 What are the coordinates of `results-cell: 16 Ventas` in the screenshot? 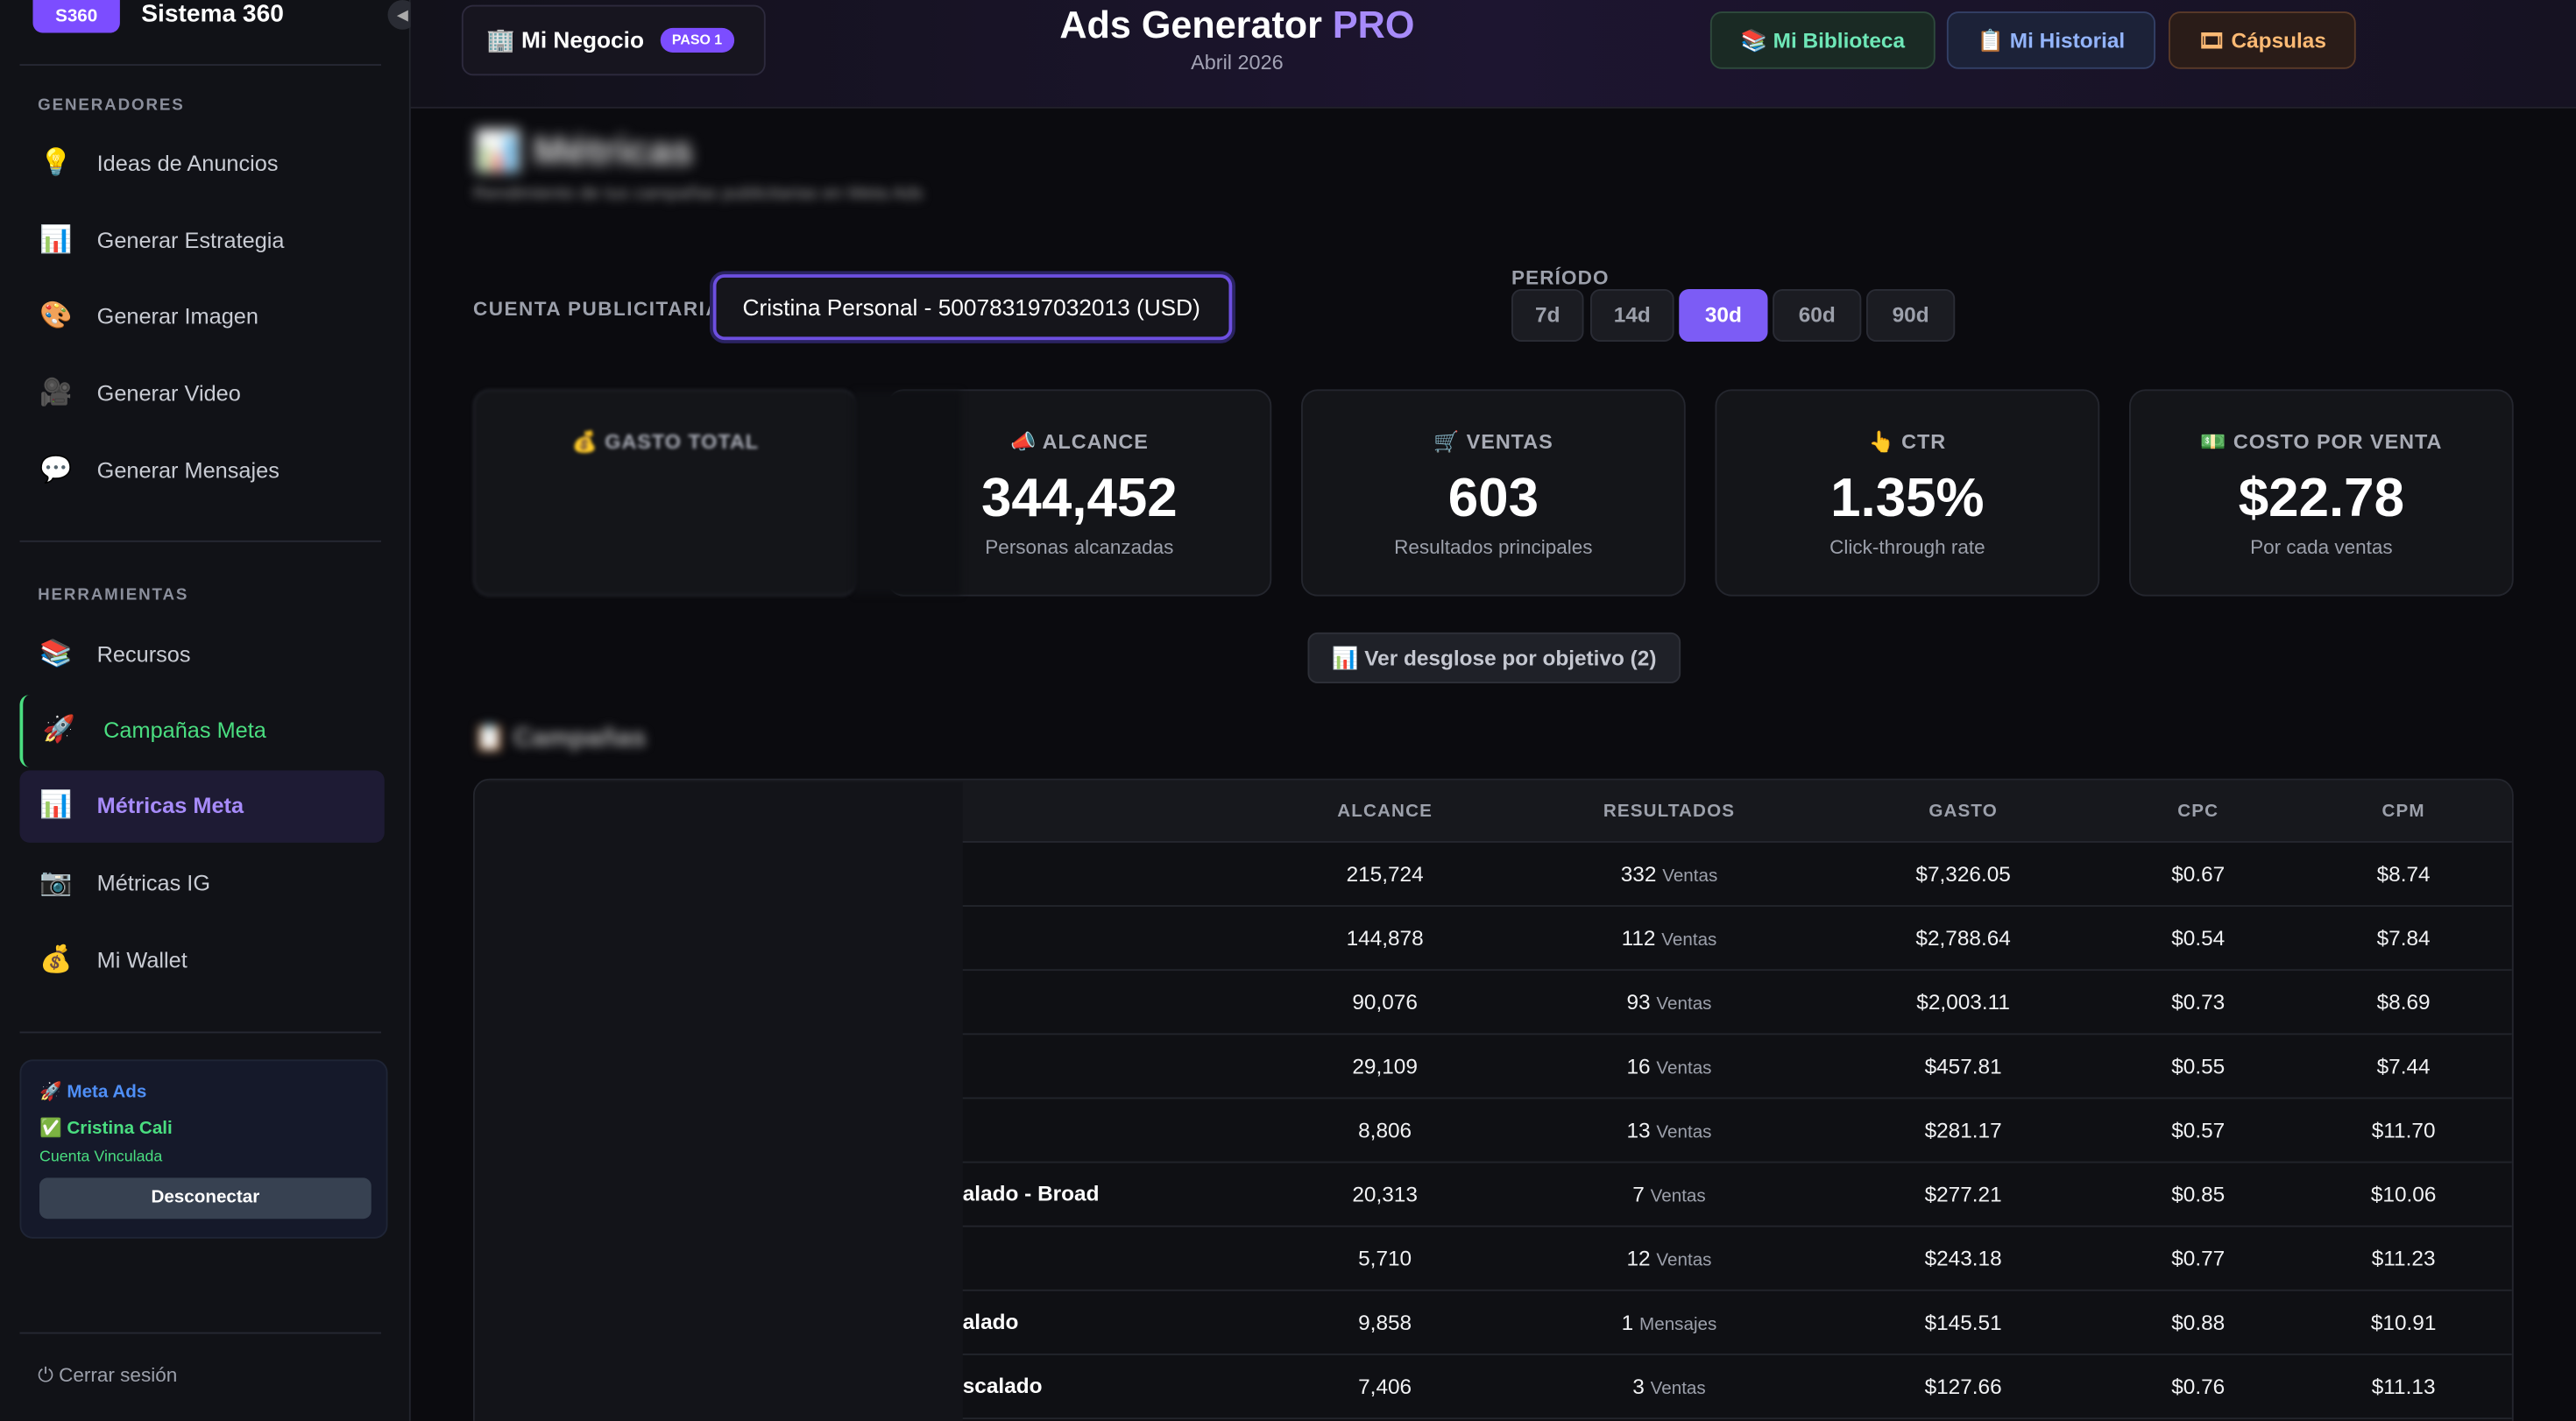 It's located at (1668, 1066).